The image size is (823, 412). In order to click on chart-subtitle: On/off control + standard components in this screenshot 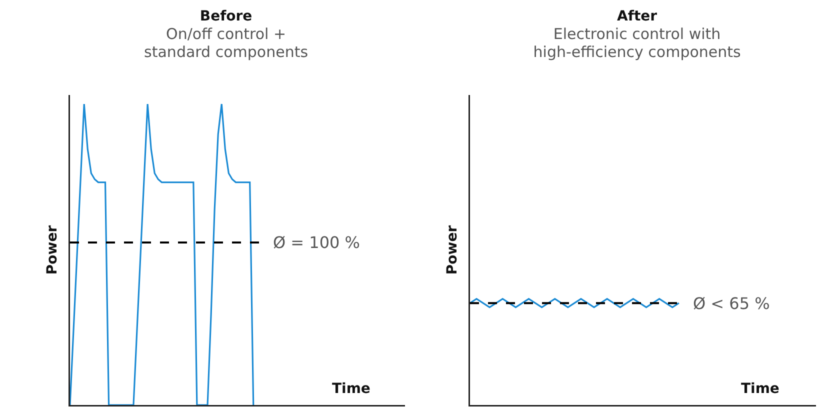, I will do `click(226, 42)`.